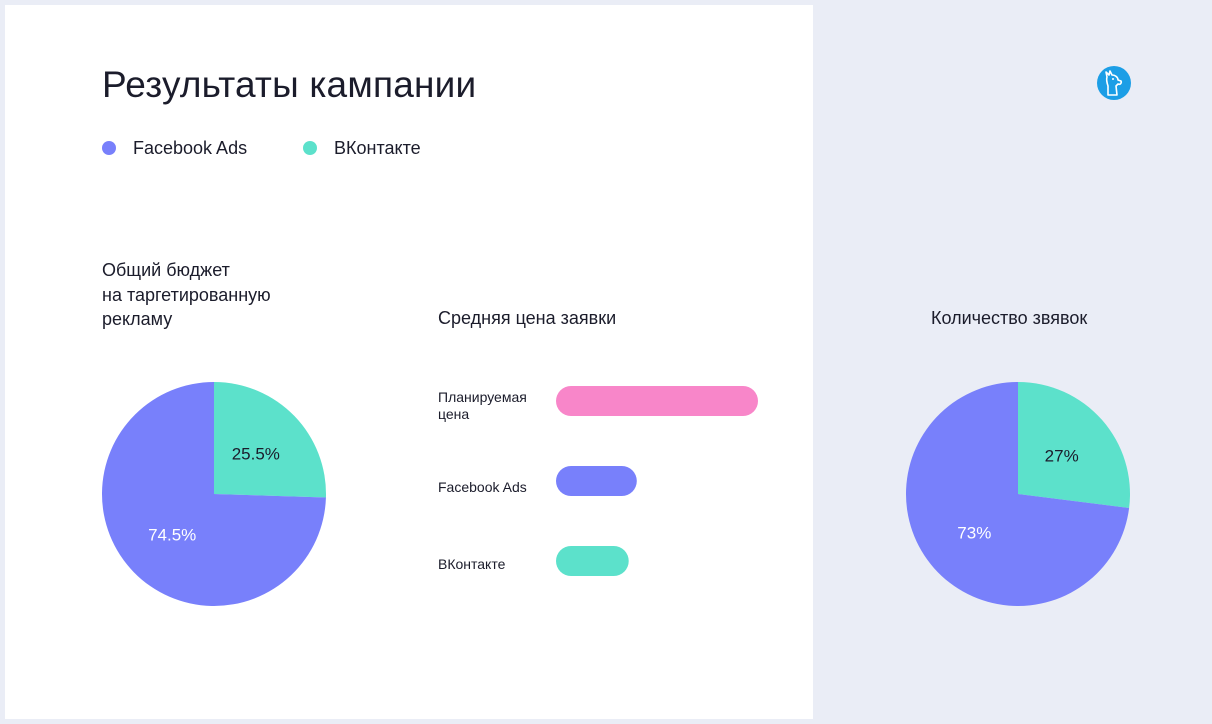  Describe the element at coordinates (482, 405) in the screenshot. I see `bar-label-planned: Планируемая цена` at that location.